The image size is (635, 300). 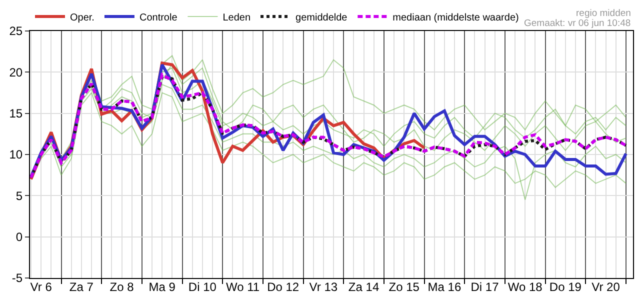 What do you see at coordinates (17, 278) in the screenshot?
I see `y-tick-label: -5` at bounding box center [17, 278].